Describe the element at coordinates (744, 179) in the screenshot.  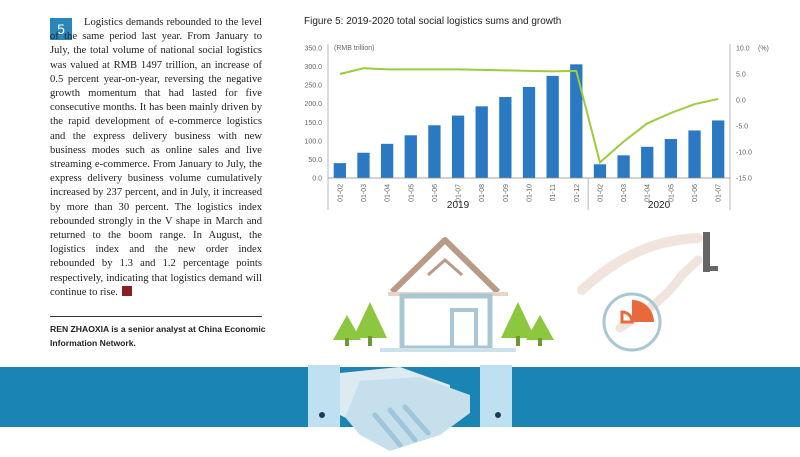
I see `y-tick-right: -15.0` at that location.